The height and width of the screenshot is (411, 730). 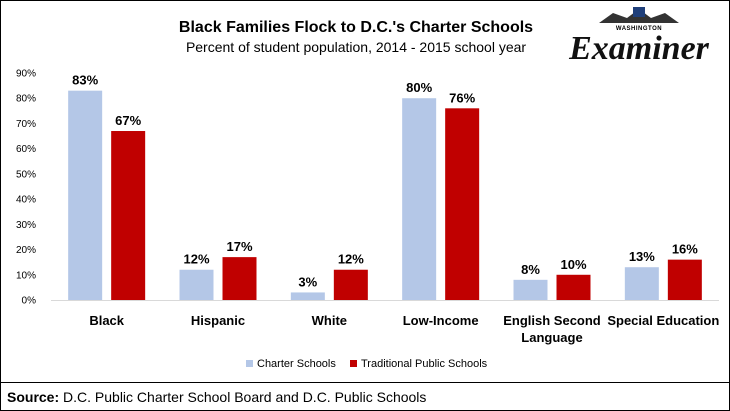 What do you see at coordinates (573, 264) in the screenshot?
I see `data-label: 10%` at bounding box center [573, 264].